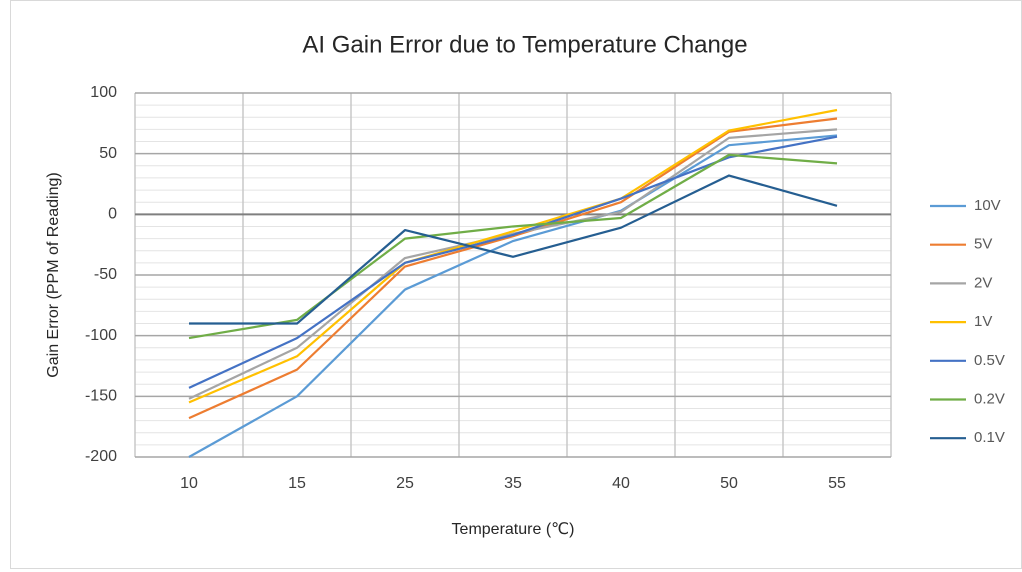  I want to click on legend-label: 5V, so click(983, 244).